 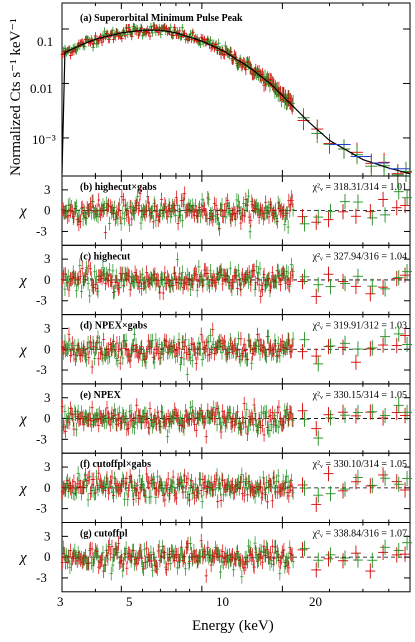 What do you see at coordinates (129, 601) in the screenshot?
I see `xtick-5: 5` at bounding box center [129, 601].